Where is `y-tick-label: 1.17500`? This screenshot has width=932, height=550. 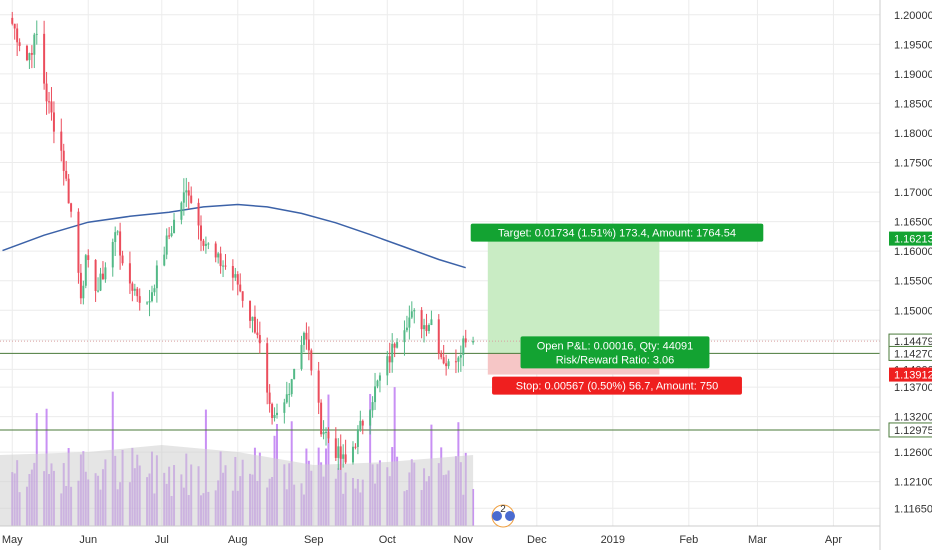 y-tick-label: 1.17500 is located at coordinates (913, 164).